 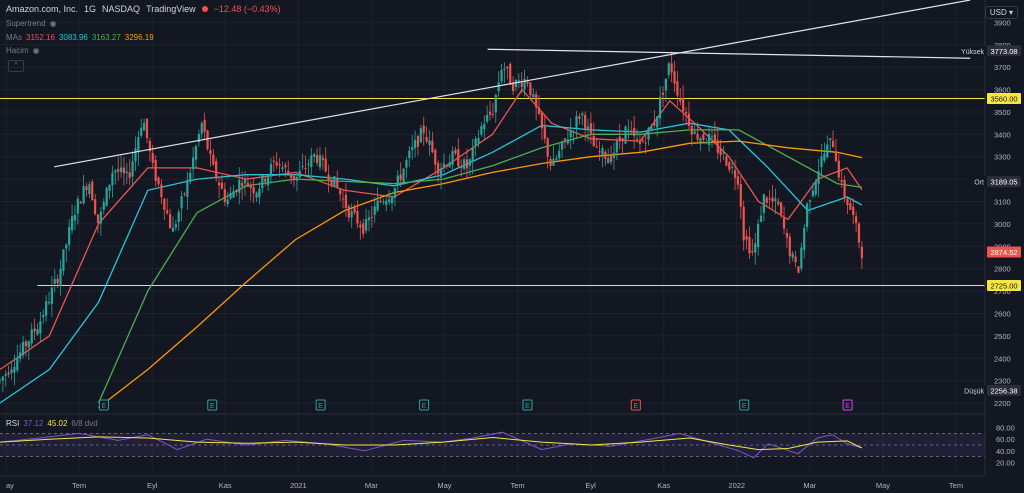 What do you see at coordinates (16, 66) in the screenshot?
I see `collapse-legend-button: ^` at bounding box center [16, 66].